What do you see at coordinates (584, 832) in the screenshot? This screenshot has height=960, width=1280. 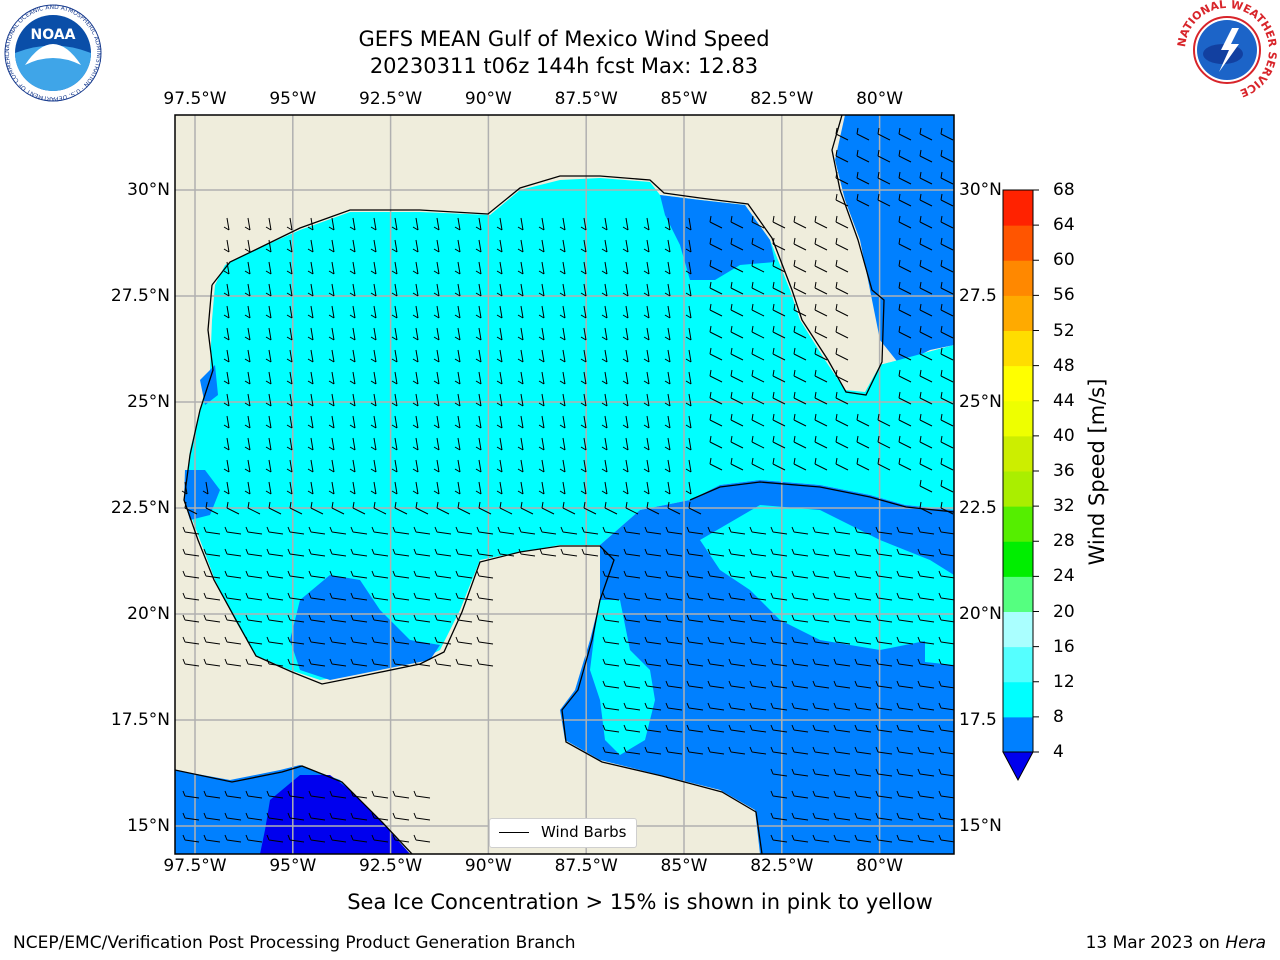 I see `legend-label: Wind Barbs` at bounding box center [584, 832].